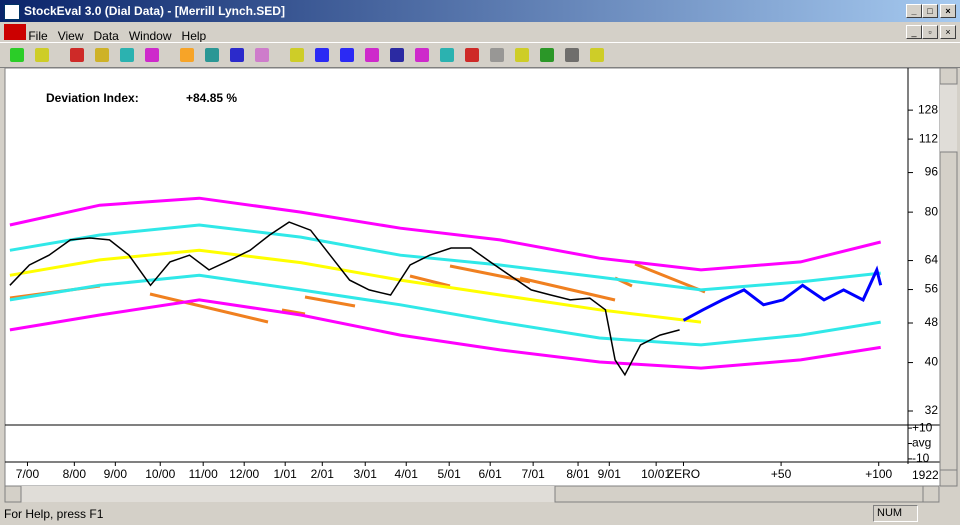 Image resolution: width=960 pixels, height=525 pixels. Describe the element at coordinates (578, 474) in the screenshot. I see `x-tick-label: 8/01` at that location.